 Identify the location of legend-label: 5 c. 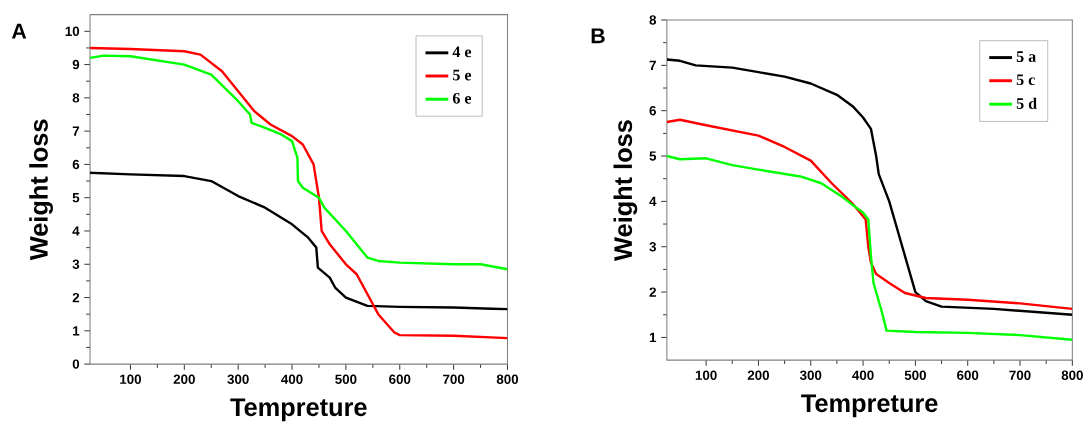
(1025, 80).